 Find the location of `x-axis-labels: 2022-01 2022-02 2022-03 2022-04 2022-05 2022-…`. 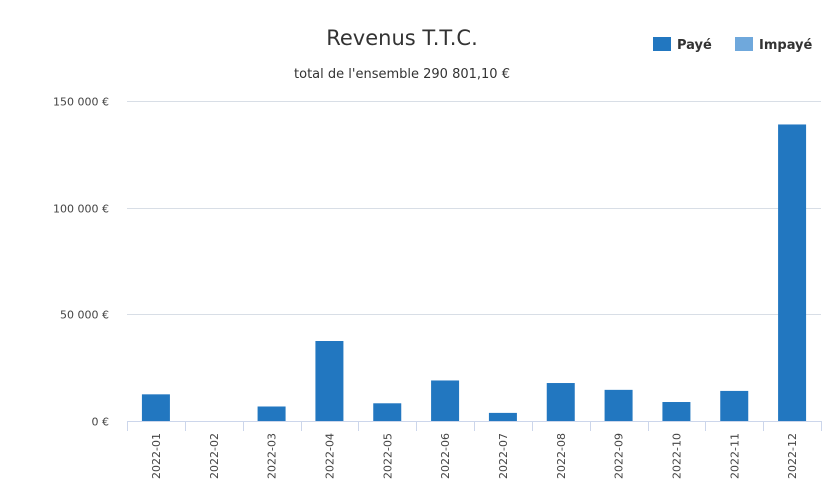

x-axis-labels: 2022-01 2022-02 2022-03 2022-04 2022-05 2022-… is located at coordinates (474, 456).